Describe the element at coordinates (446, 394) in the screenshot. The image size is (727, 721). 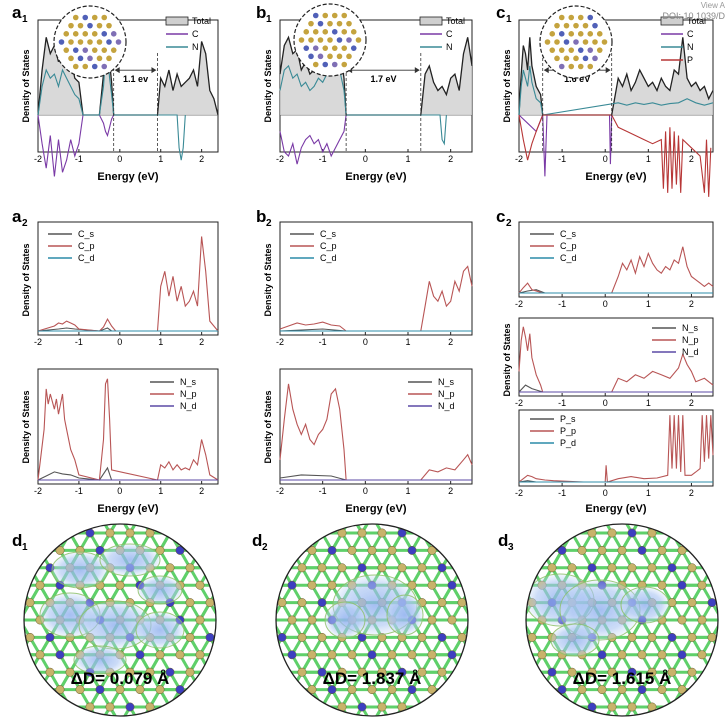
I see `legend-label-N_p: N_p` at that location.